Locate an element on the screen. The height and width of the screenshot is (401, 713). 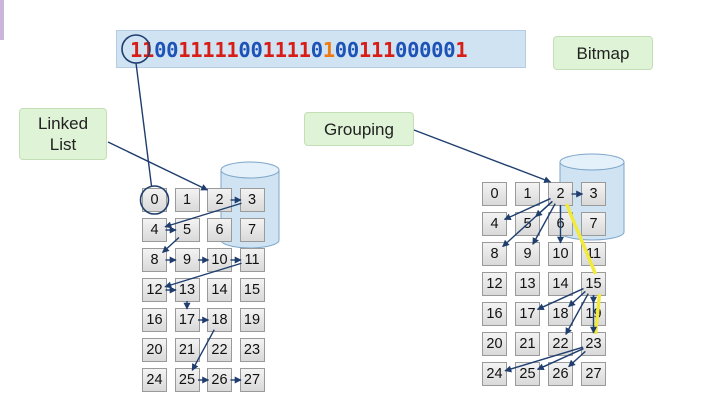
left-block-3: 3 is located at coordinates (252, 200).